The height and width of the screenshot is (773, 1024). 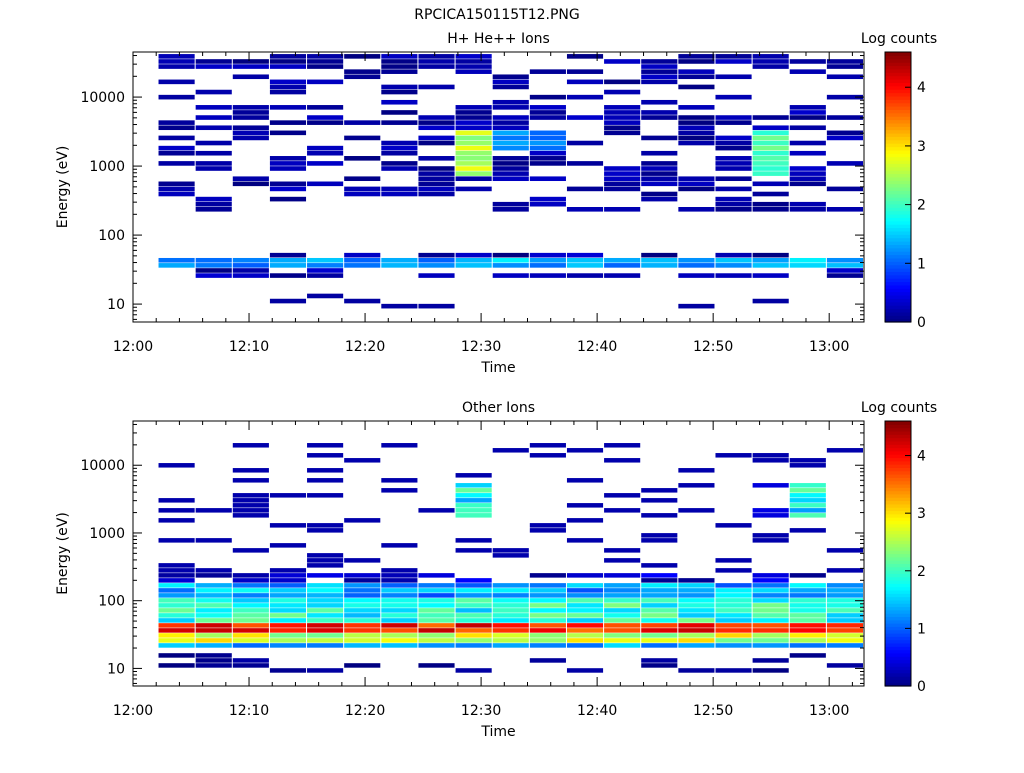 What do you see at coordinates (116, 305) in the screenshot?
I see `y-tick-label: 10` at bounding box center [116, 305].